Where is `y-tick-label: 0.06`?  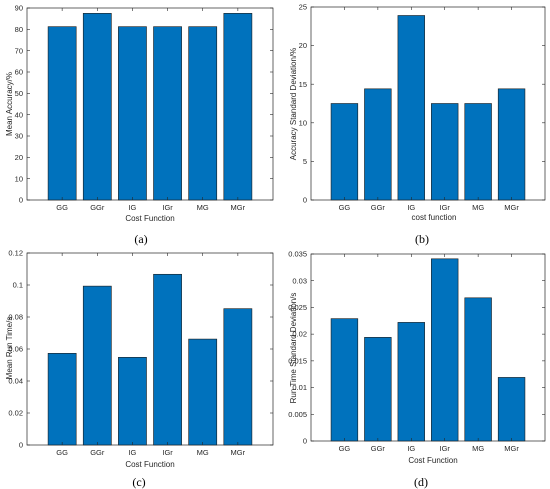
y-tick-label: 0.06 is located at coordinates (15, 349).